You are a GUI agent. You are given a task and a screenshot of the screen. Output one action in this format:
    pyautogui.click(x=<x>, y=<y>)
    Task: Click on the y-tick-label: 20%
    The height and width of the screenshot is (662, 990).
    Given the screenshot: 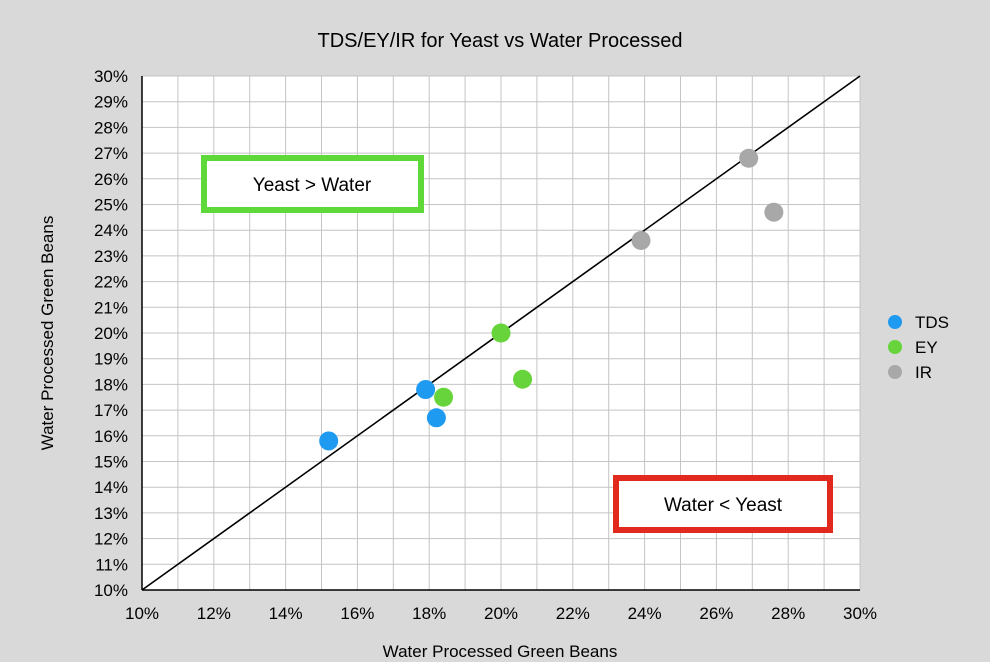 What is the action you would take?
    pyautogui.click(x=111, y=333)
    